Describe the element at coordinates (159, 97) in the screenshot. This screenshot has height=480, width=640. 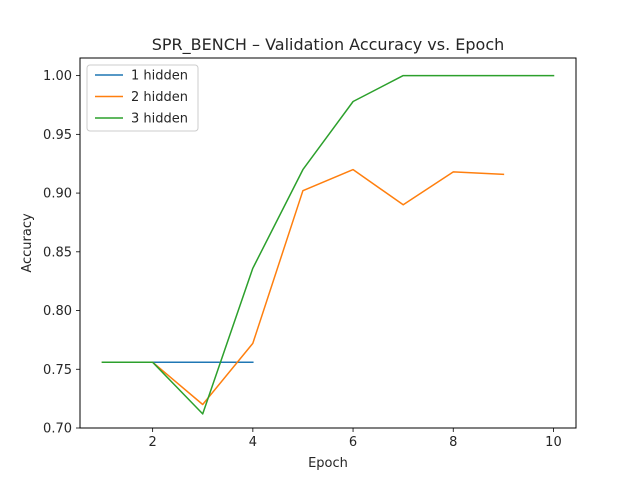
I see `legend-label-2: 2 hidden` at that location.